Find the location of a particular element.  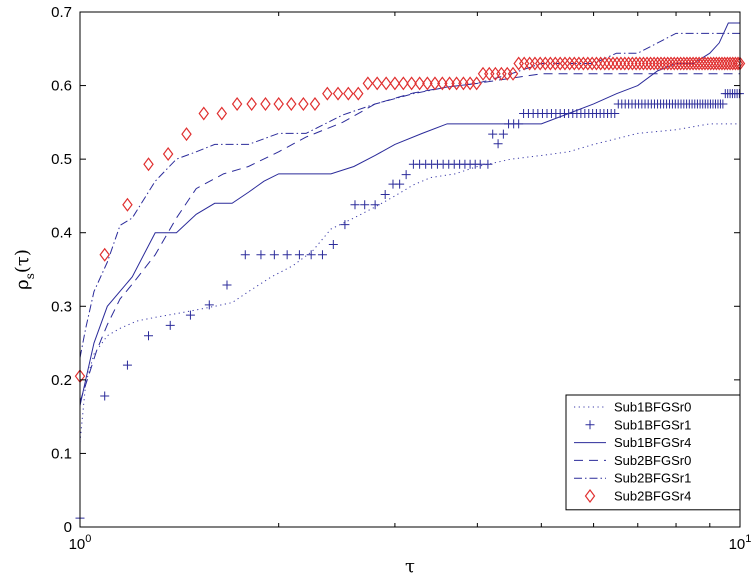

y-tick-label: 0.7 is located at coordinates (61, 12).